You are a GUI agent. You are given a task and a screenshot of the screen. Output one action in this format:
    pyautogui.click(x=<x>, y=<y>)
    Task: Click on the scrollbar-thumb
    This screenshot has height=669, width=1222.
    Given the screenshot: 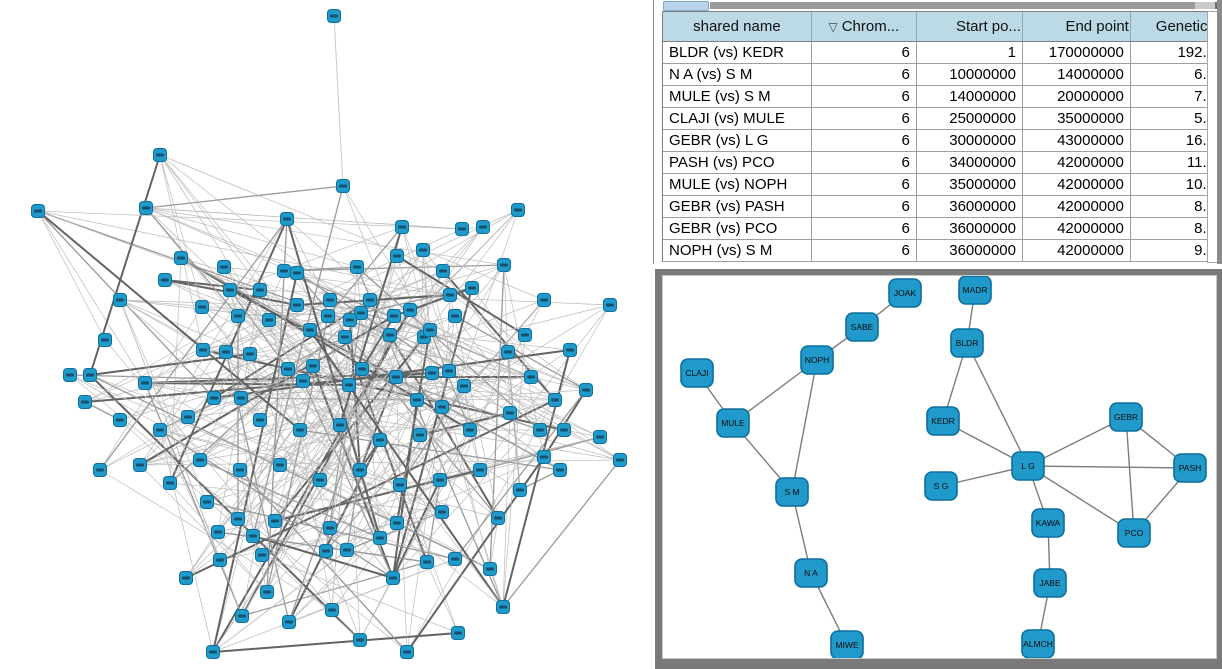 What is the action you would take?
    pyautogui.click(x=686, y=6)
    